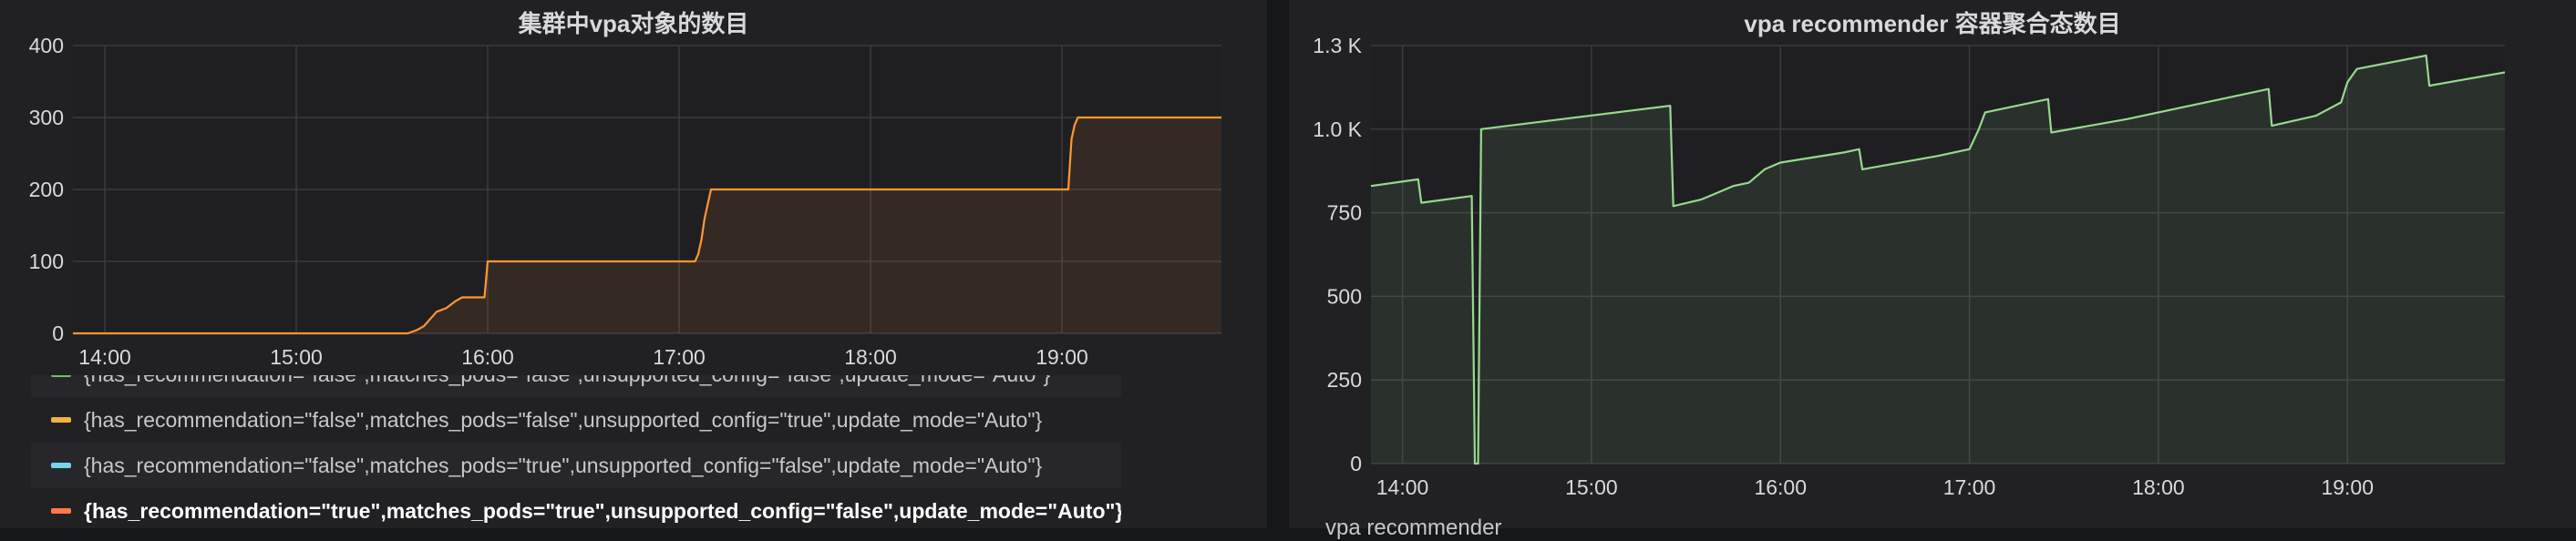  What do you see at coordinates (46, 189) in the screenshot?
I see `y-tick-label: 200` at bounding box center [46, 189].